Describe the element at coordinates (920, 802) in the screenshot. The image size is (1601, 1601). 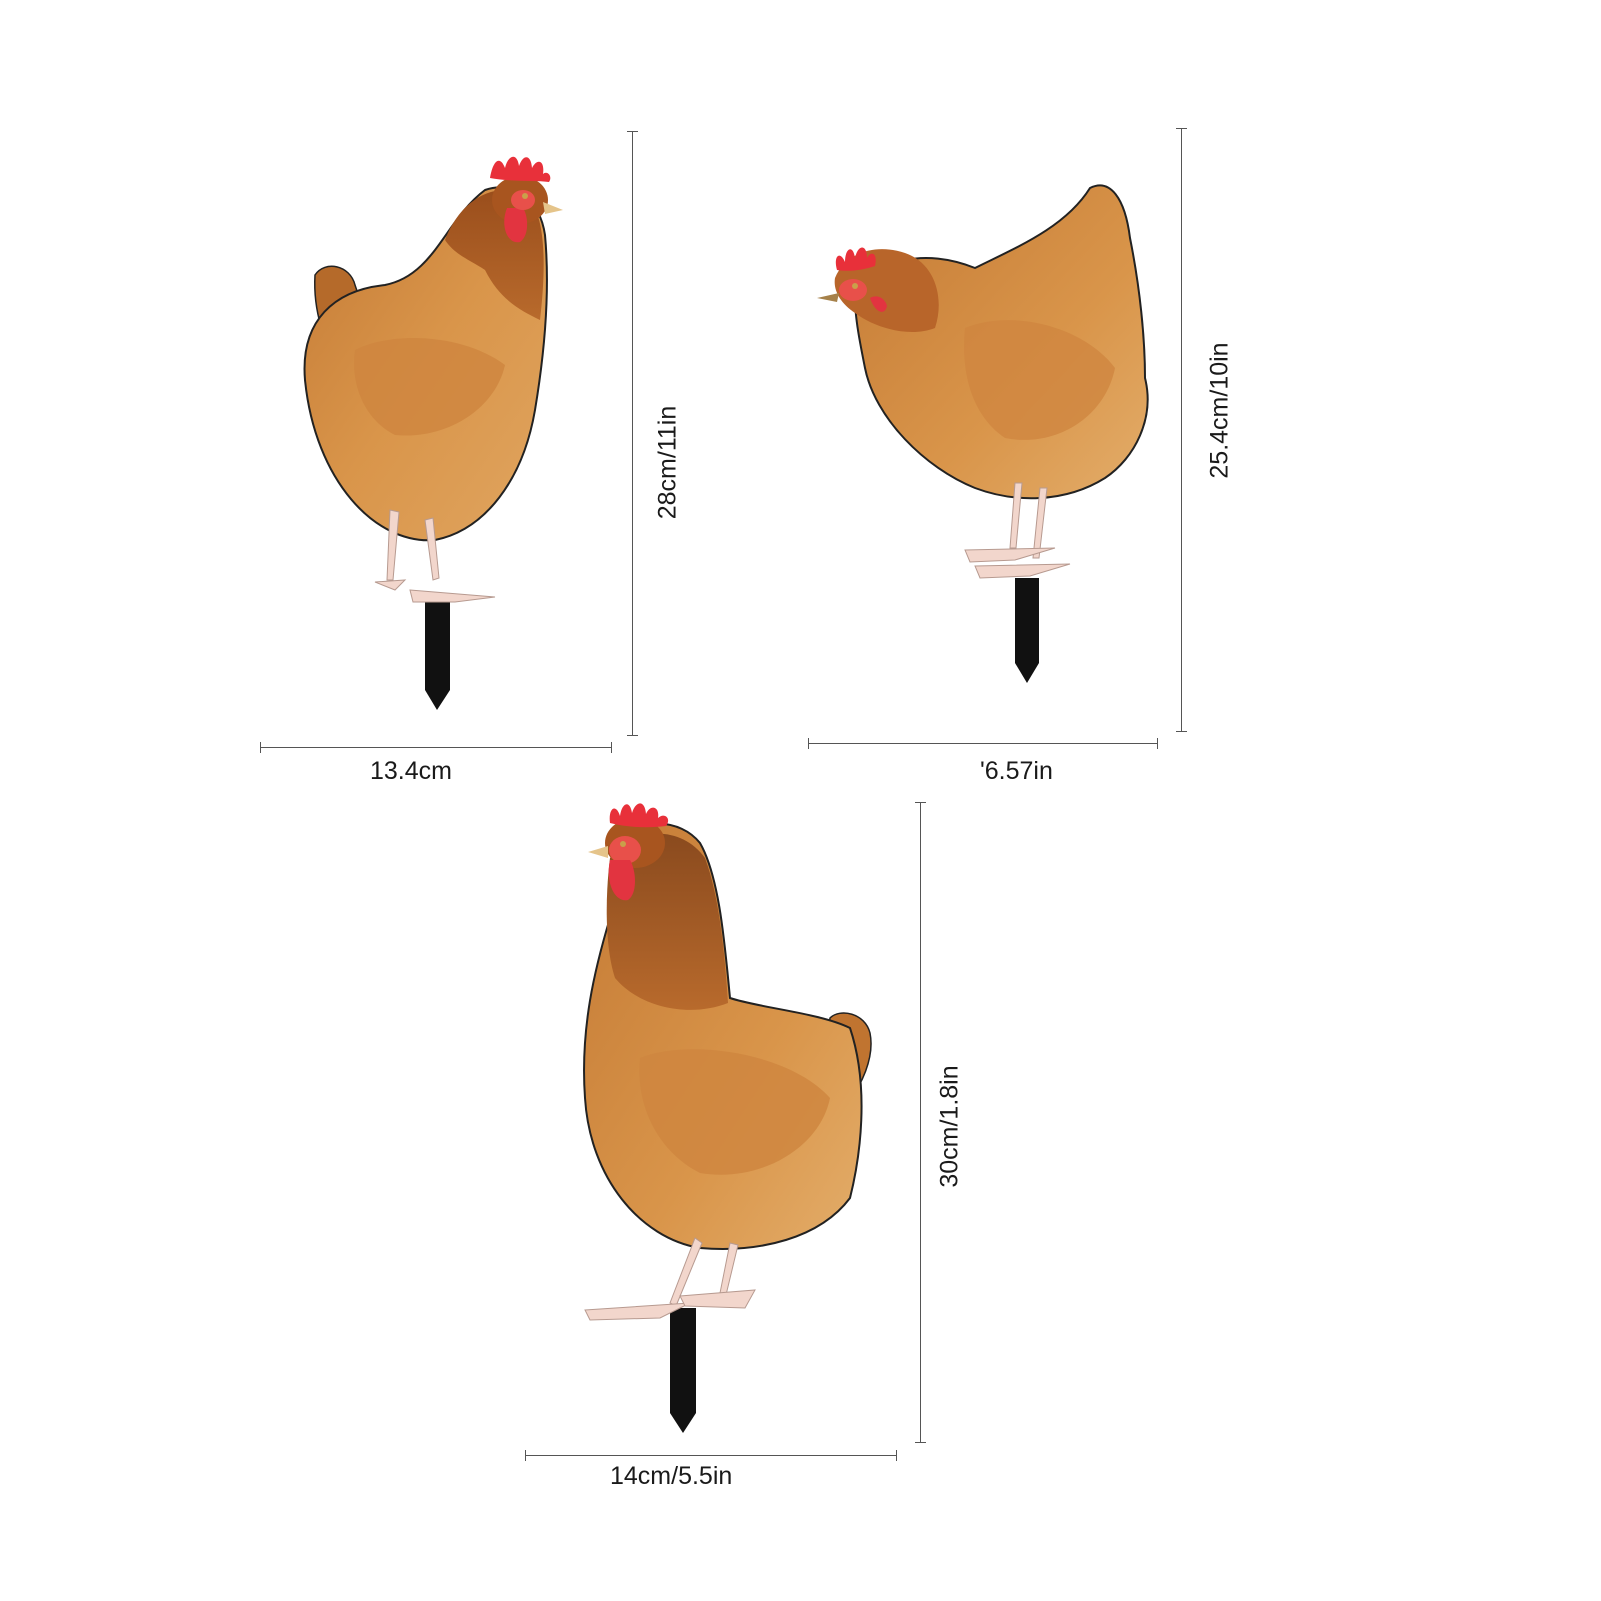
I see `hen-3-height-tick-top` at that location.